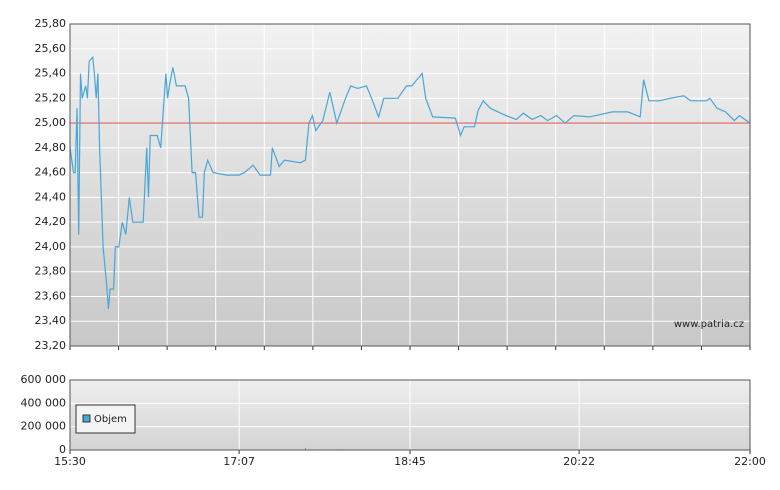 This screenshot has height=490, width=780. Describe the element at coordinates (51, 246) in the screenshot. I see `y-tick-label: 24,00` at that location.